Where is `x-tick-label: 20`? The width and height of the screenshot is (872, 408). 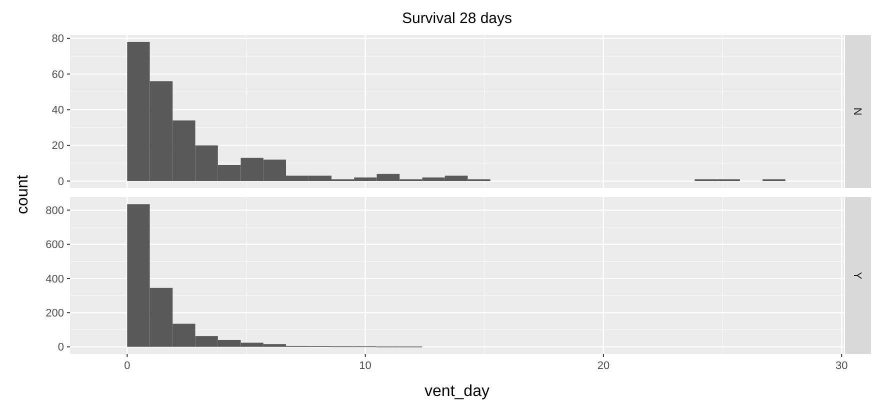
x-tick-label: 20 is located at coordinates (603, 366).